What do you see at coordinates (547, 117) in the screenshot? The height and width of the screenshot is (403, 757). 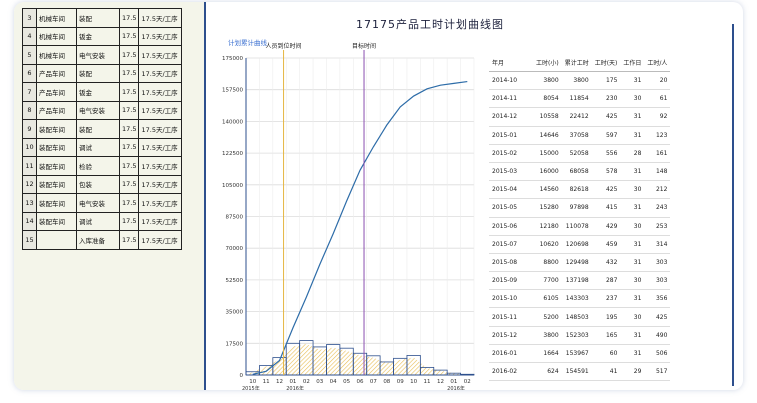 I see `table-cell: 10558` at bounding box center [547, 117].